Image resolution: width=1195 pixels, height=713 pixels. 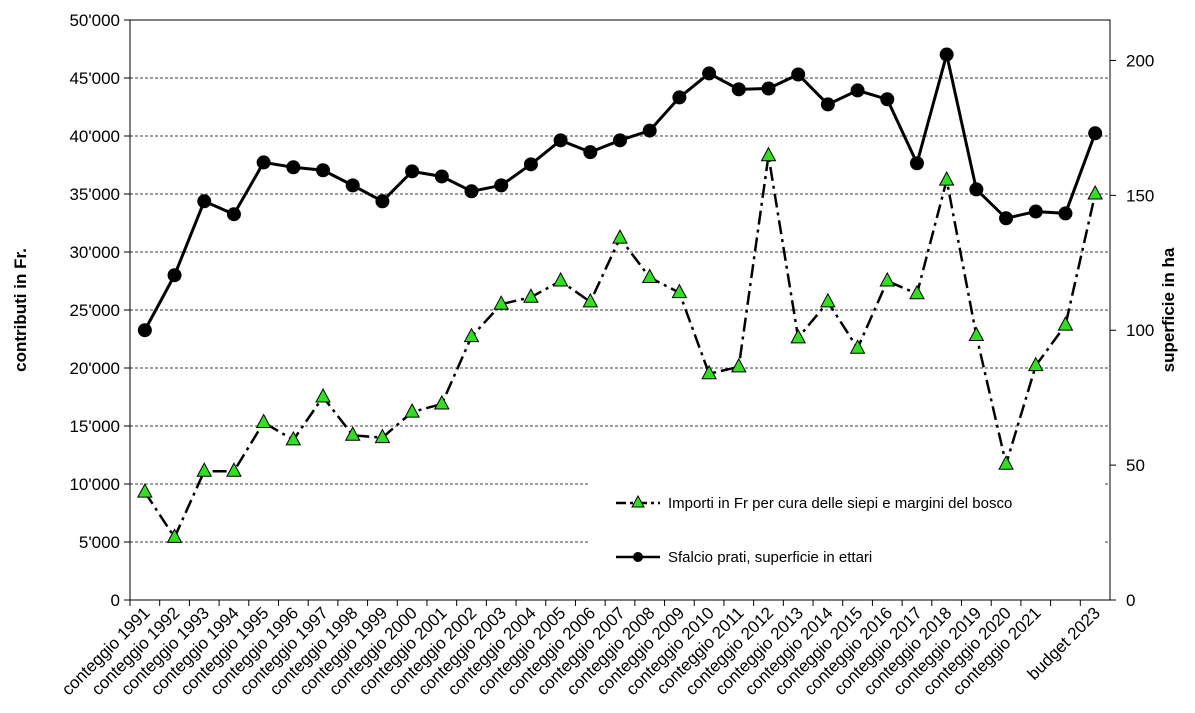 I want to click on legend-box, so click(x=847, y=527).